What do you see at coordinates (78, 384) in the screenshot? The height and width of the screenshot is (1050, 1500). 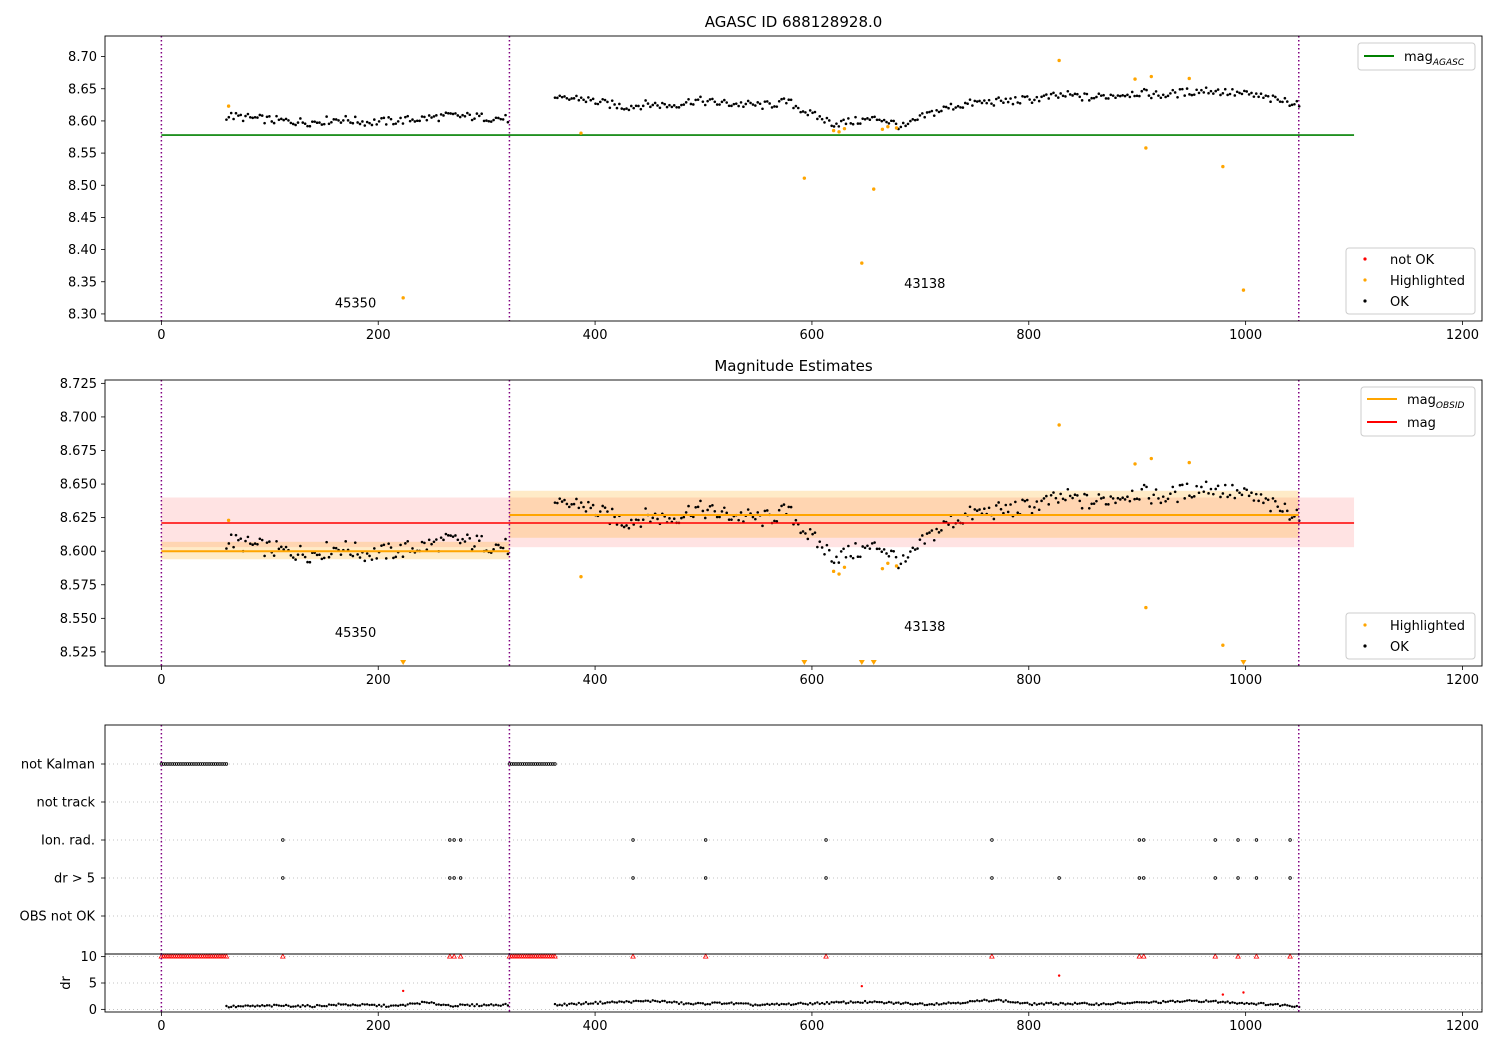 I see `y-tick-label: 8.725` at bounding box center [78, 384].